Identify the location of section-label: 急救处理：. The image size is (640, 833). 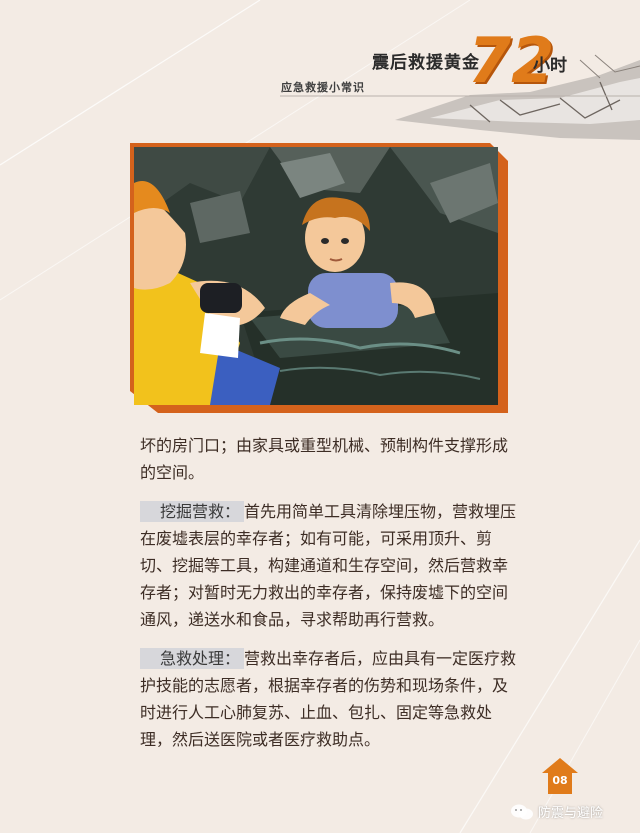
(192, 658).